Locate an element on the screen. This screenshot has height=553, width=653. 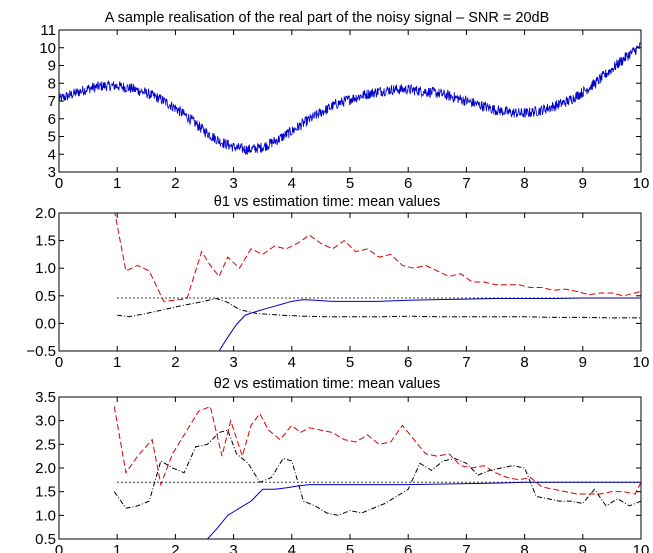
theta2-series-1-line is located at coordinates (377, 450).